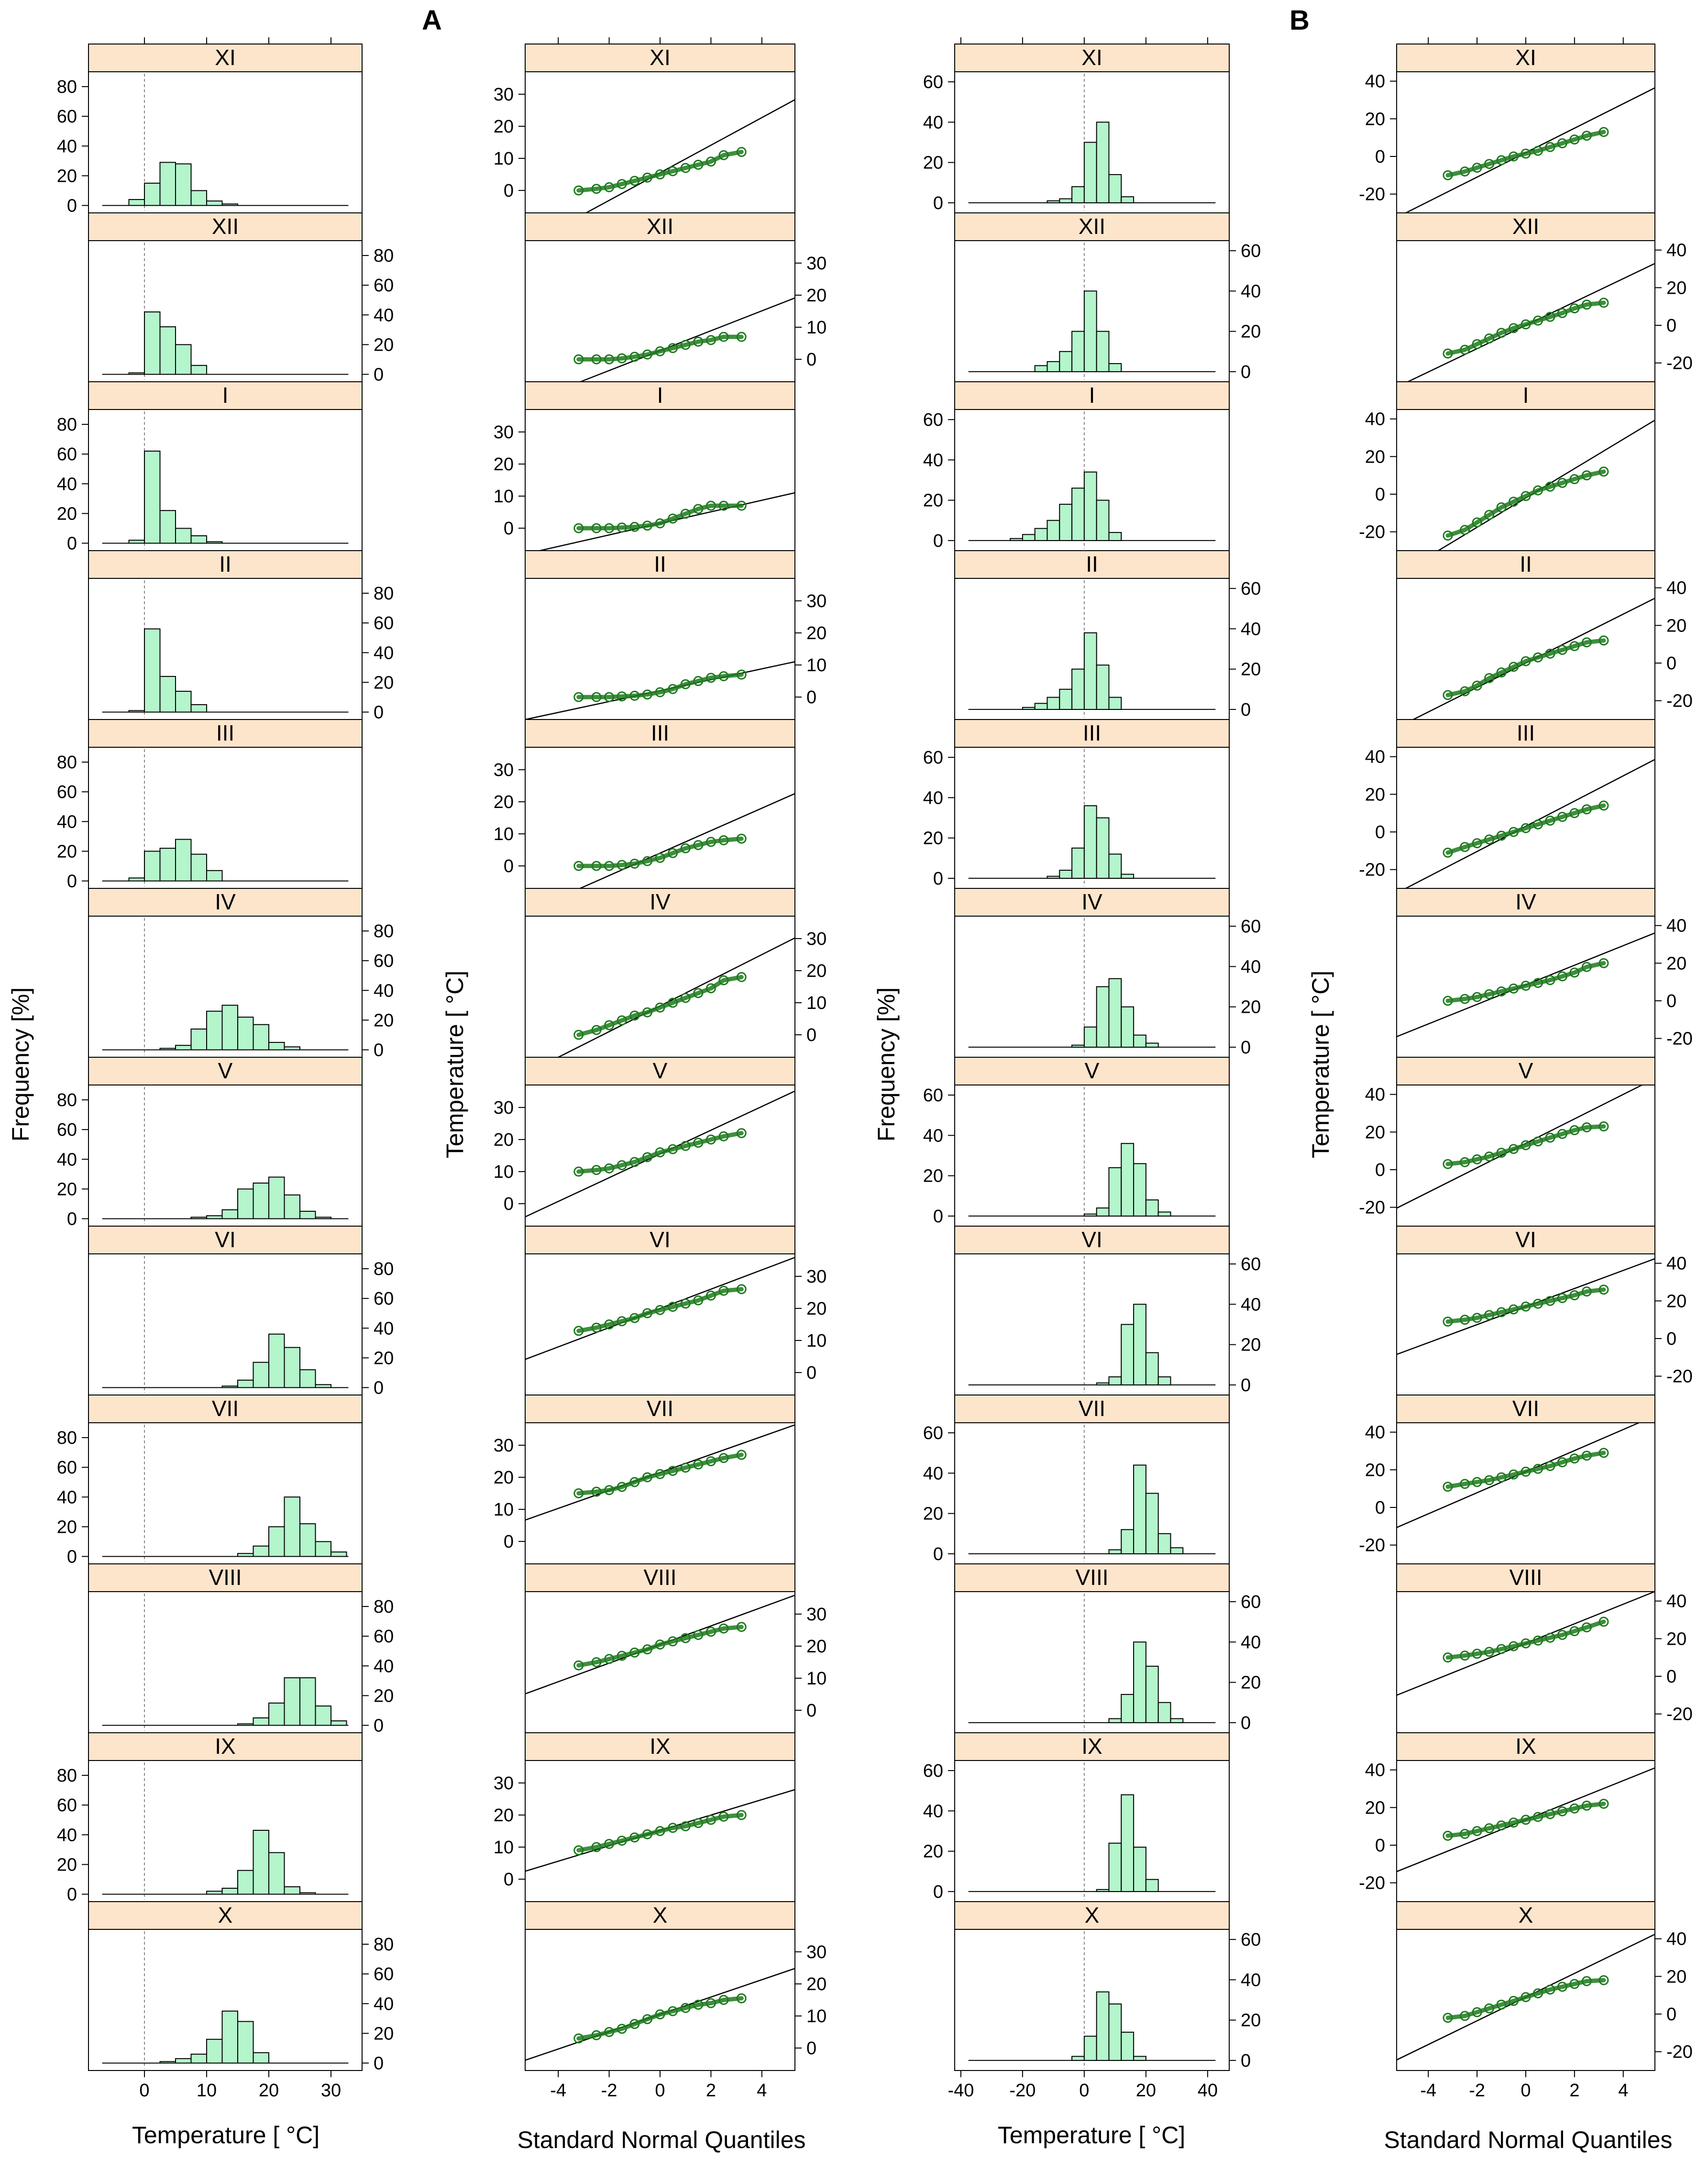  I want to click on a-qq-ytick-label: 10, so click(816, 328).